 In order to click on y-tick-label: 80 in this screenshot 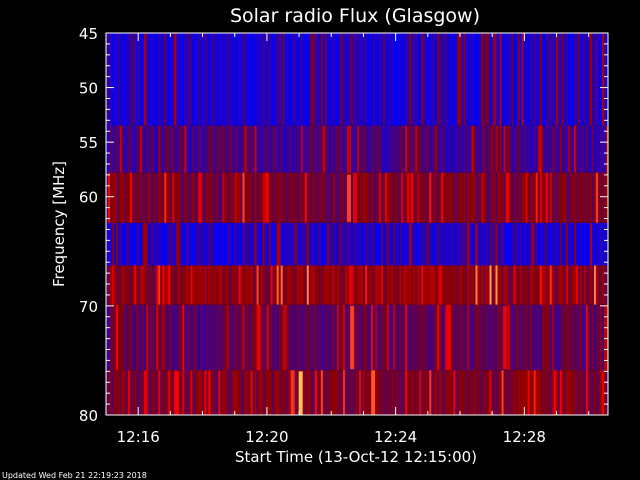, I will do `click(88, 416)`.